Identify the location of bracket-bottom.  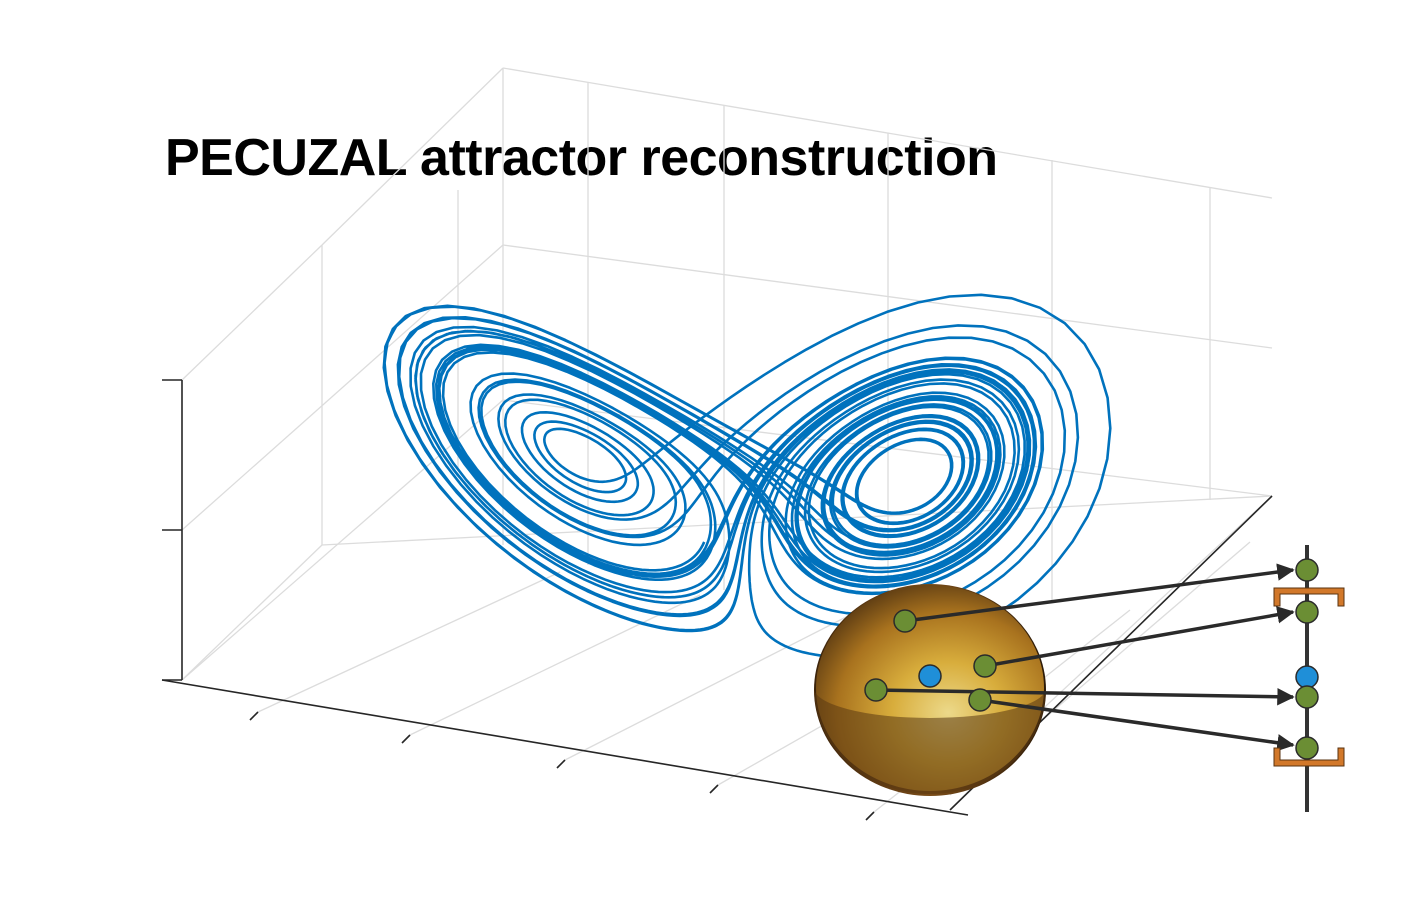
(1309, 757).